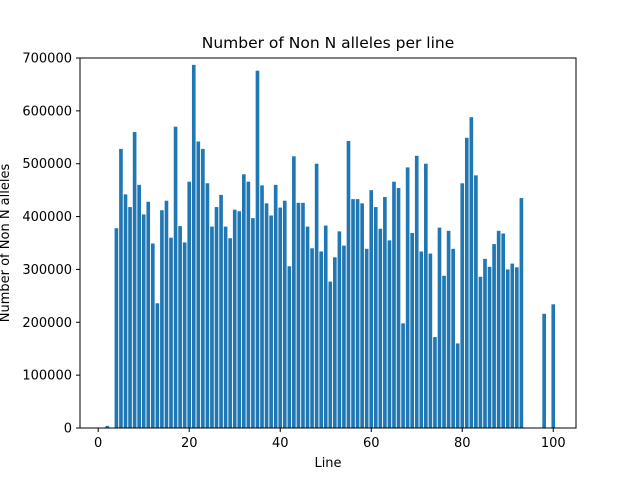  What do you see at coordinates (327, 463) in the screenshot?
I see `x-axis-label: Line` at bounding box center [327, 463].